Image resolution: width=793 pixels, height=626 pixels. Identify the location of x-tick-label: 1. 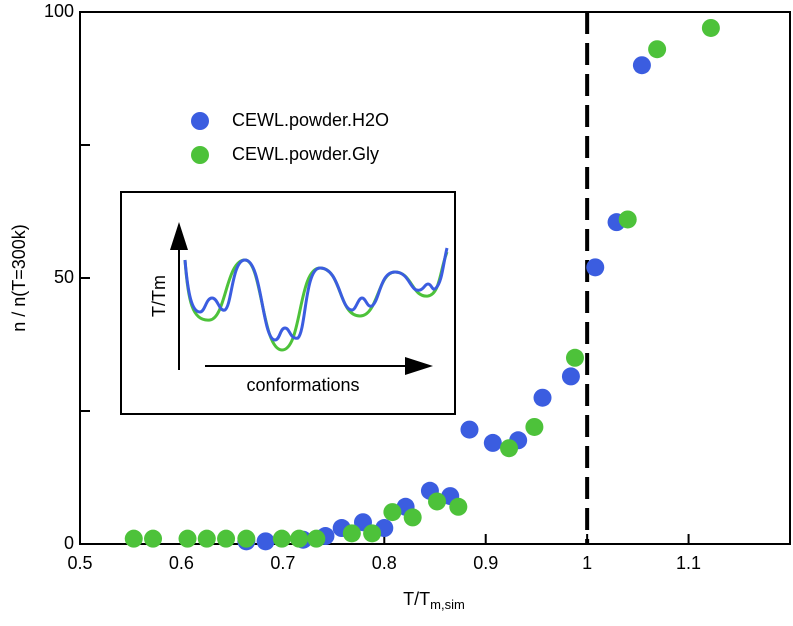
(587, 563).